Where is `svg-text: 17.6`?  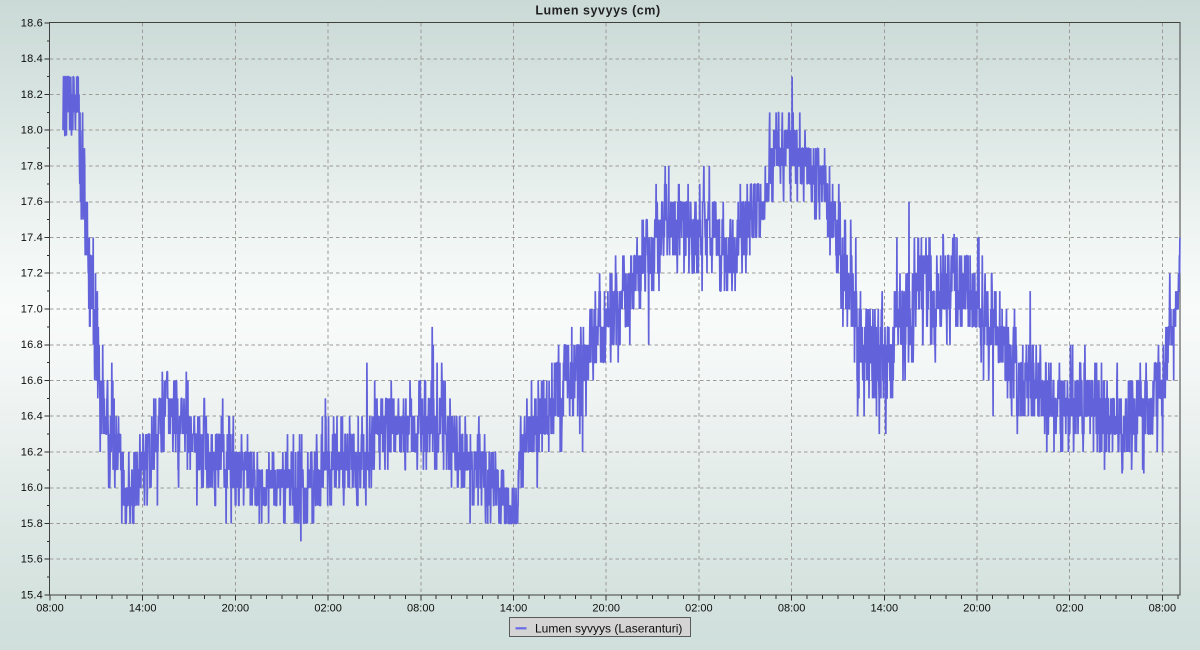
svg-text: 17.6 is located at coordinates (32, 202).